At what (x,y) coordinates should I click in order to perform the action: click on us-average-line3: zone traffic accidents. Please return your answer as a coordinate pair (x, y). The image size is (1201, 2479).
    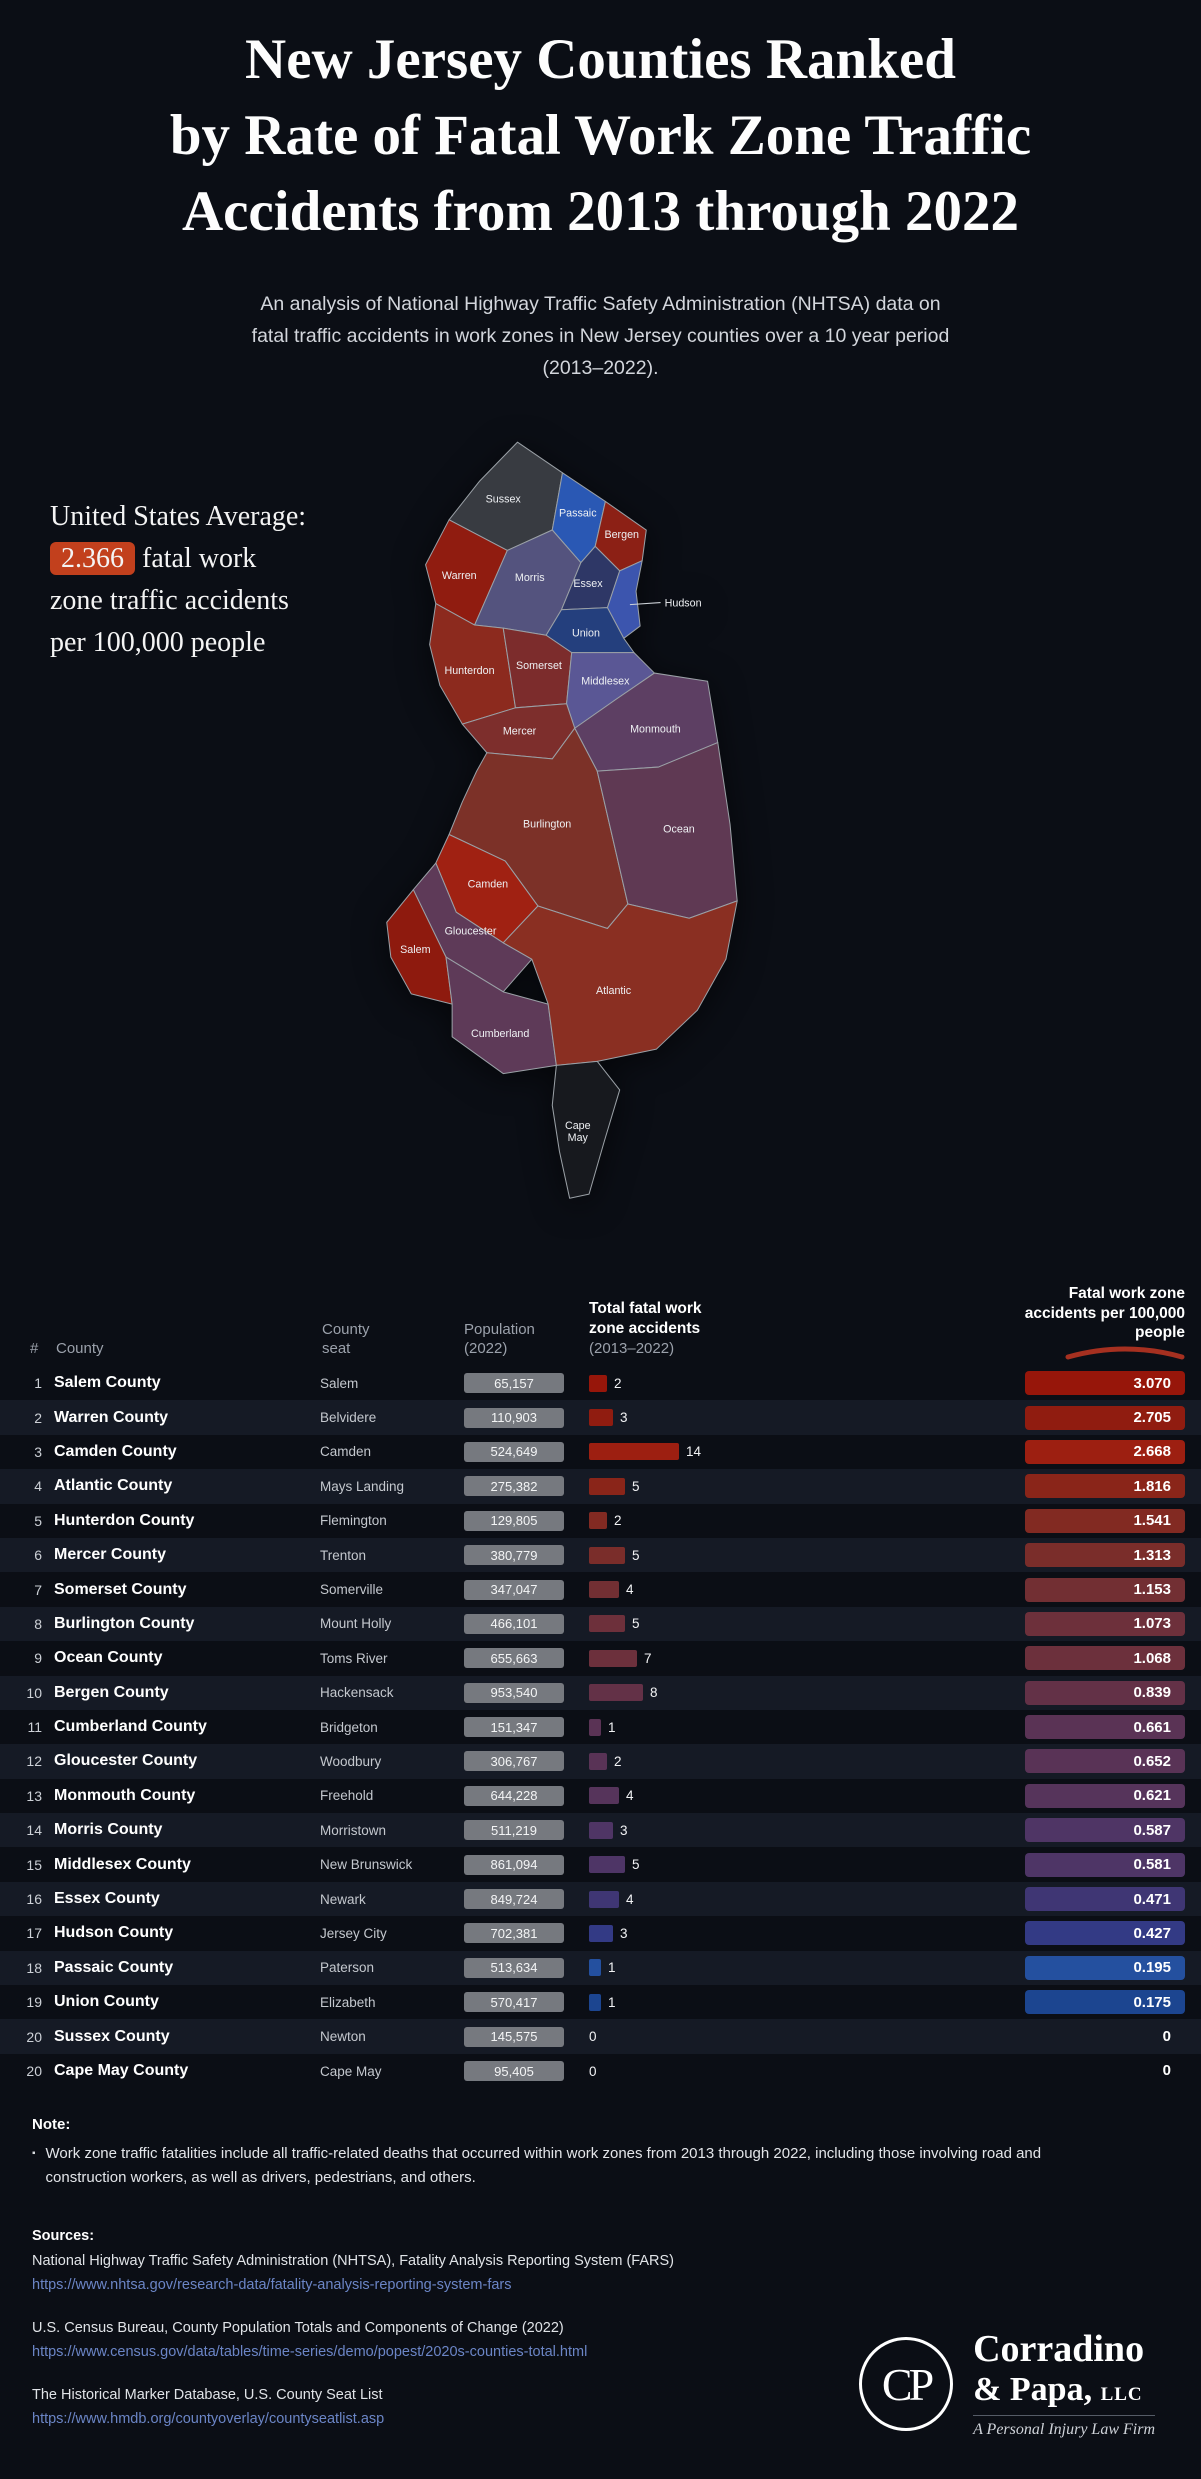
    Looking at the image, I should click on (169, 600).